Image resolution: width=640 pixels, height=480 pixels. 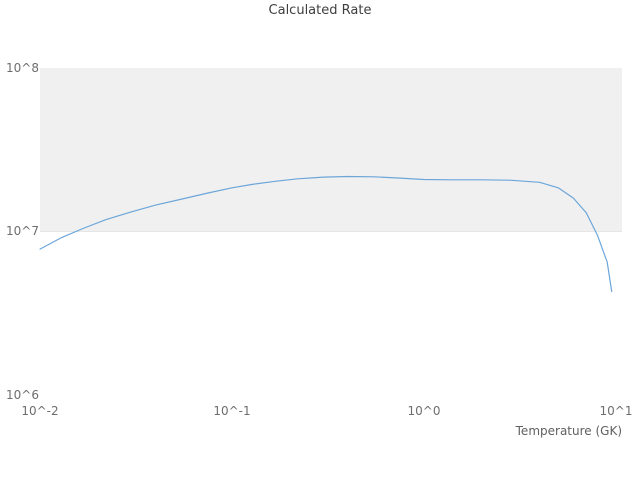 What do you see at coordinates (320, 10) in the screenshot?
I see `chart-title: Calculated Rate` at bounding box center [320, 10].